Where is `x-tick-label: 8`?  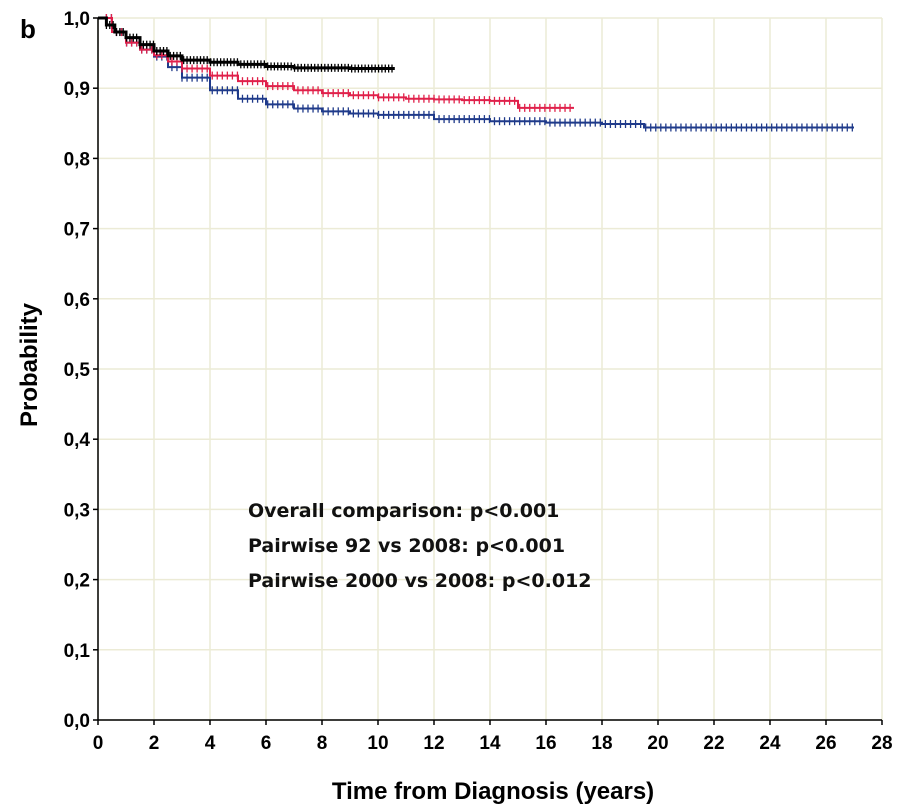
x-tick-label: 8 is located at coordinates (322, 743).